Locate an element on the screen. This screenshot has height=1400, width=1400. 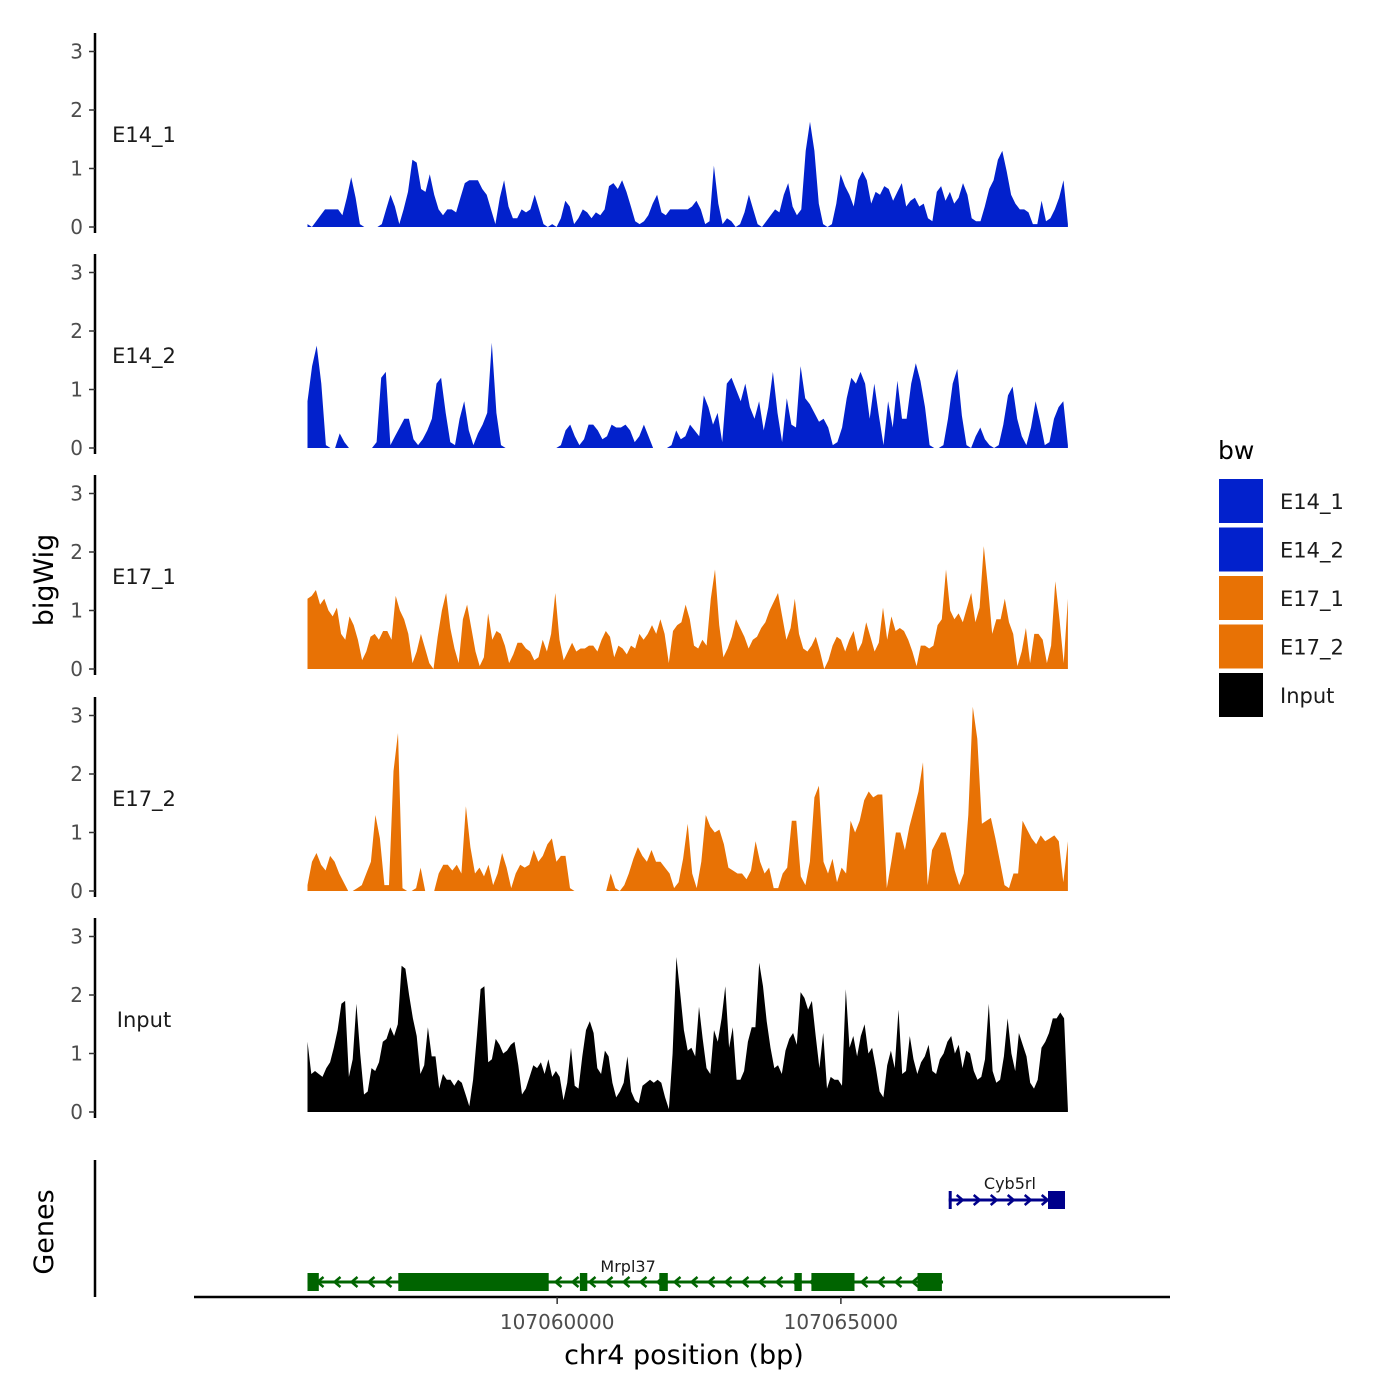
track-label: Input is located at coordinates (144, 1020).